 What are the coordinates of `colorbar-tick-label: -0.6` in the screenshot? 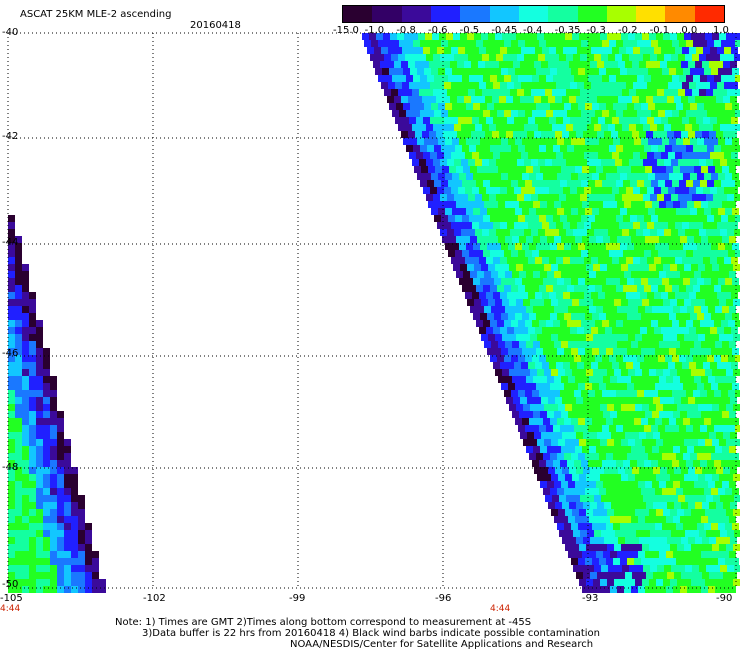 It's located at (438, 30).